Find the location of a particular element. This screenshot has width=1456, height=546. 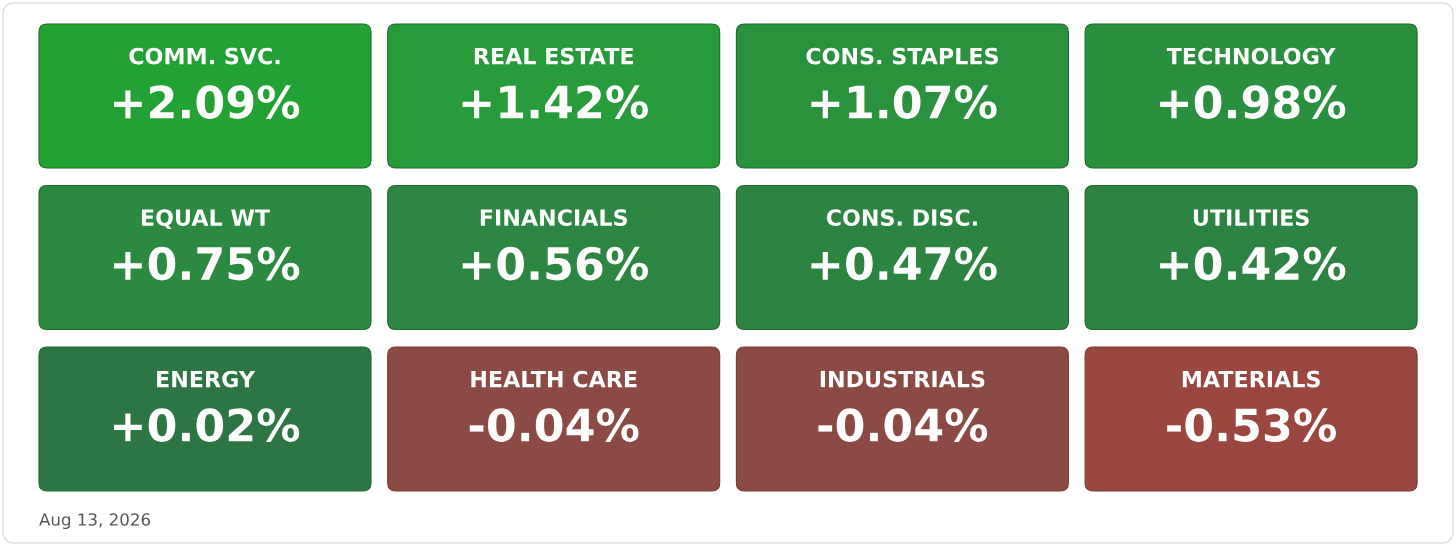

category-label: CONS. DISC. is located at coordinates (901, 217).